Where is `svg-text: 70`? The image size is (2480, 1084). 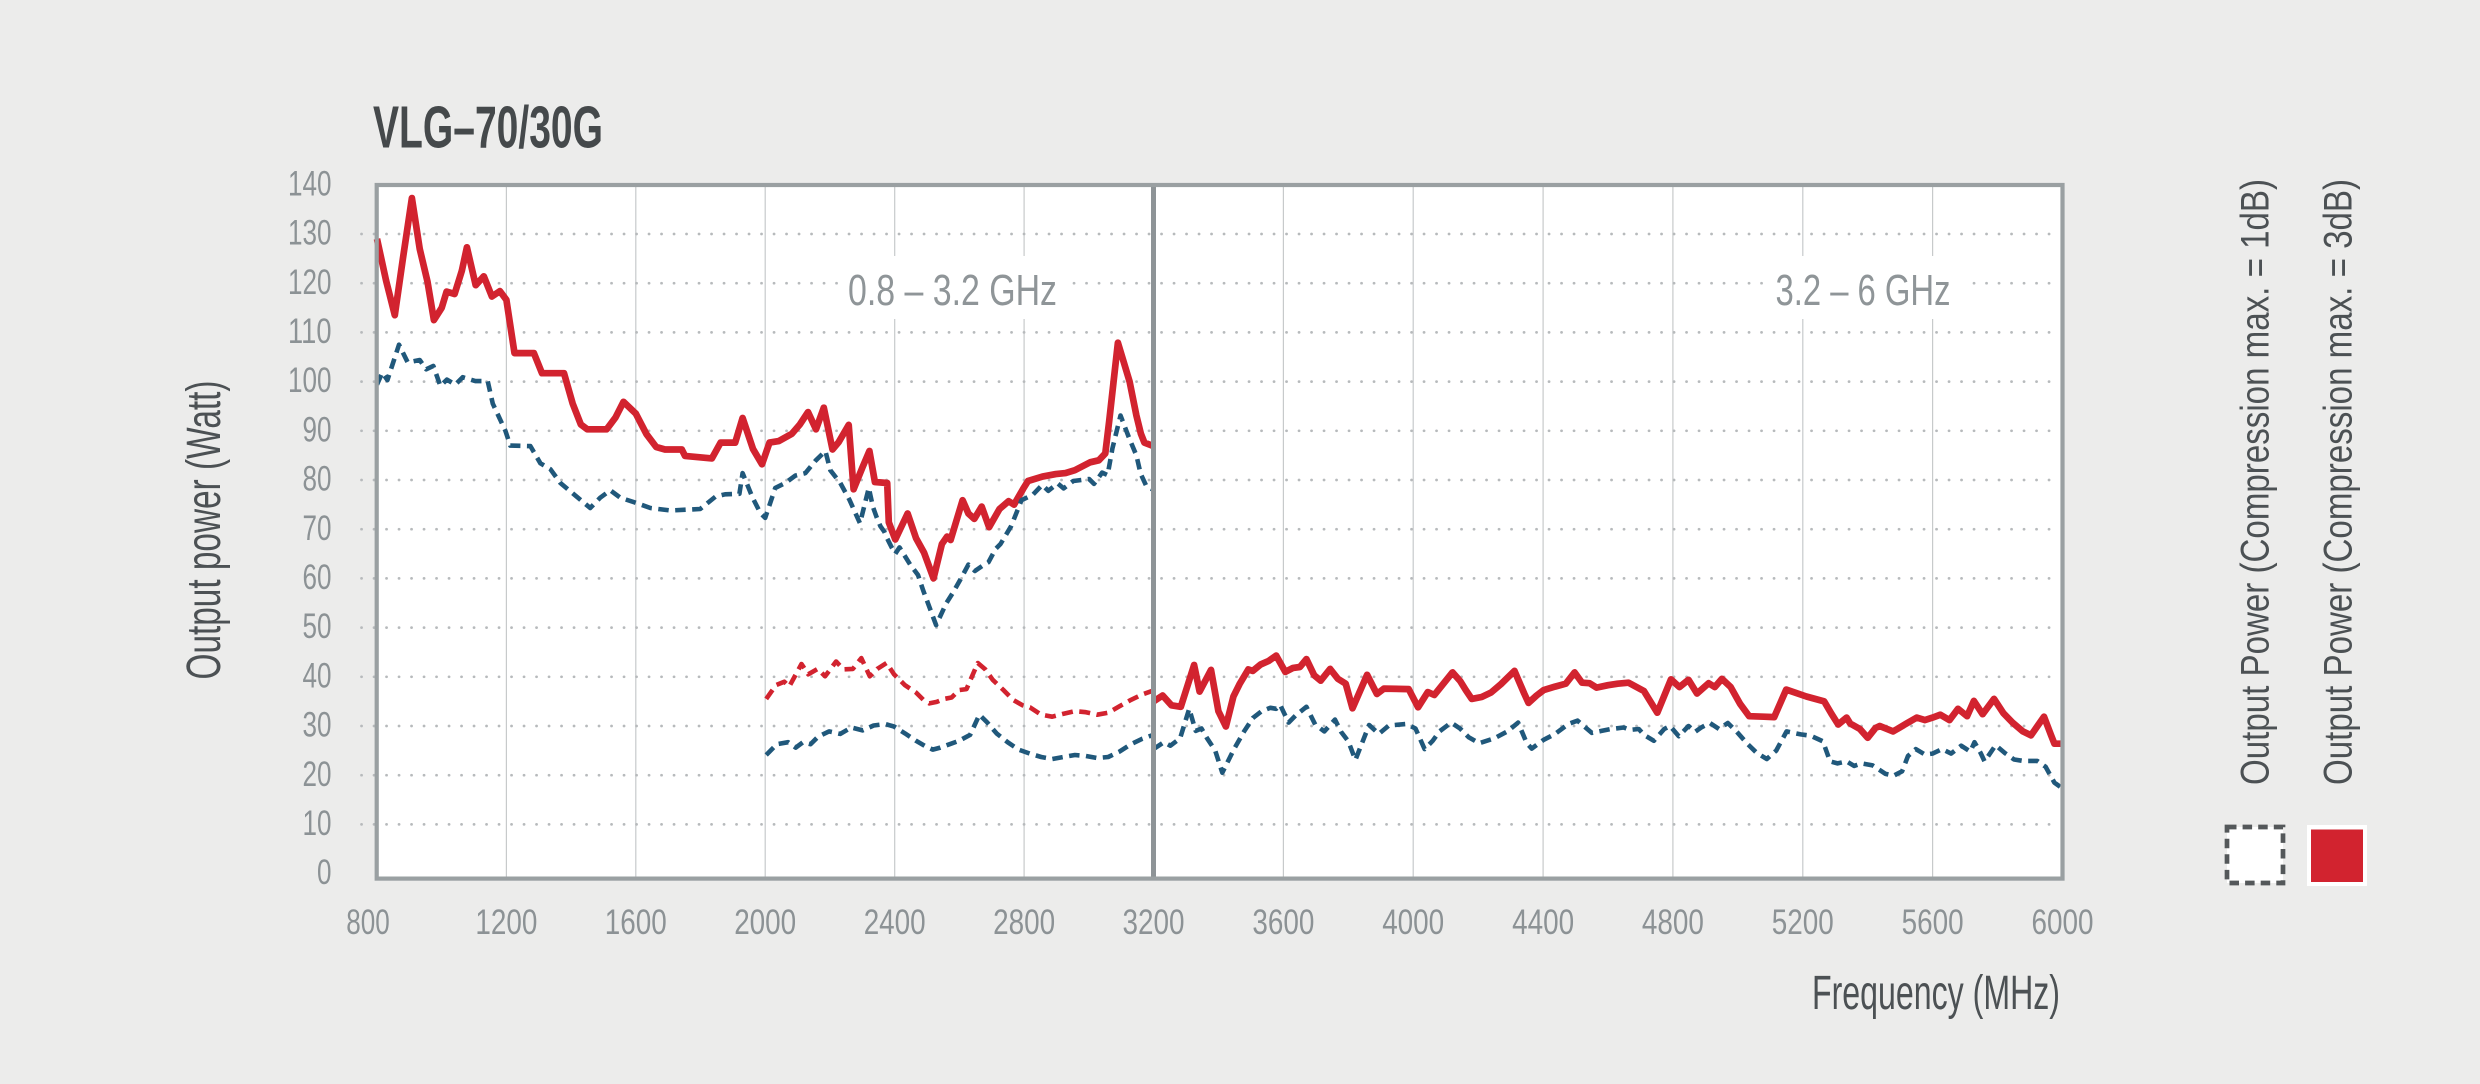
svg-text: 70 is located at coordinates (317, 528).